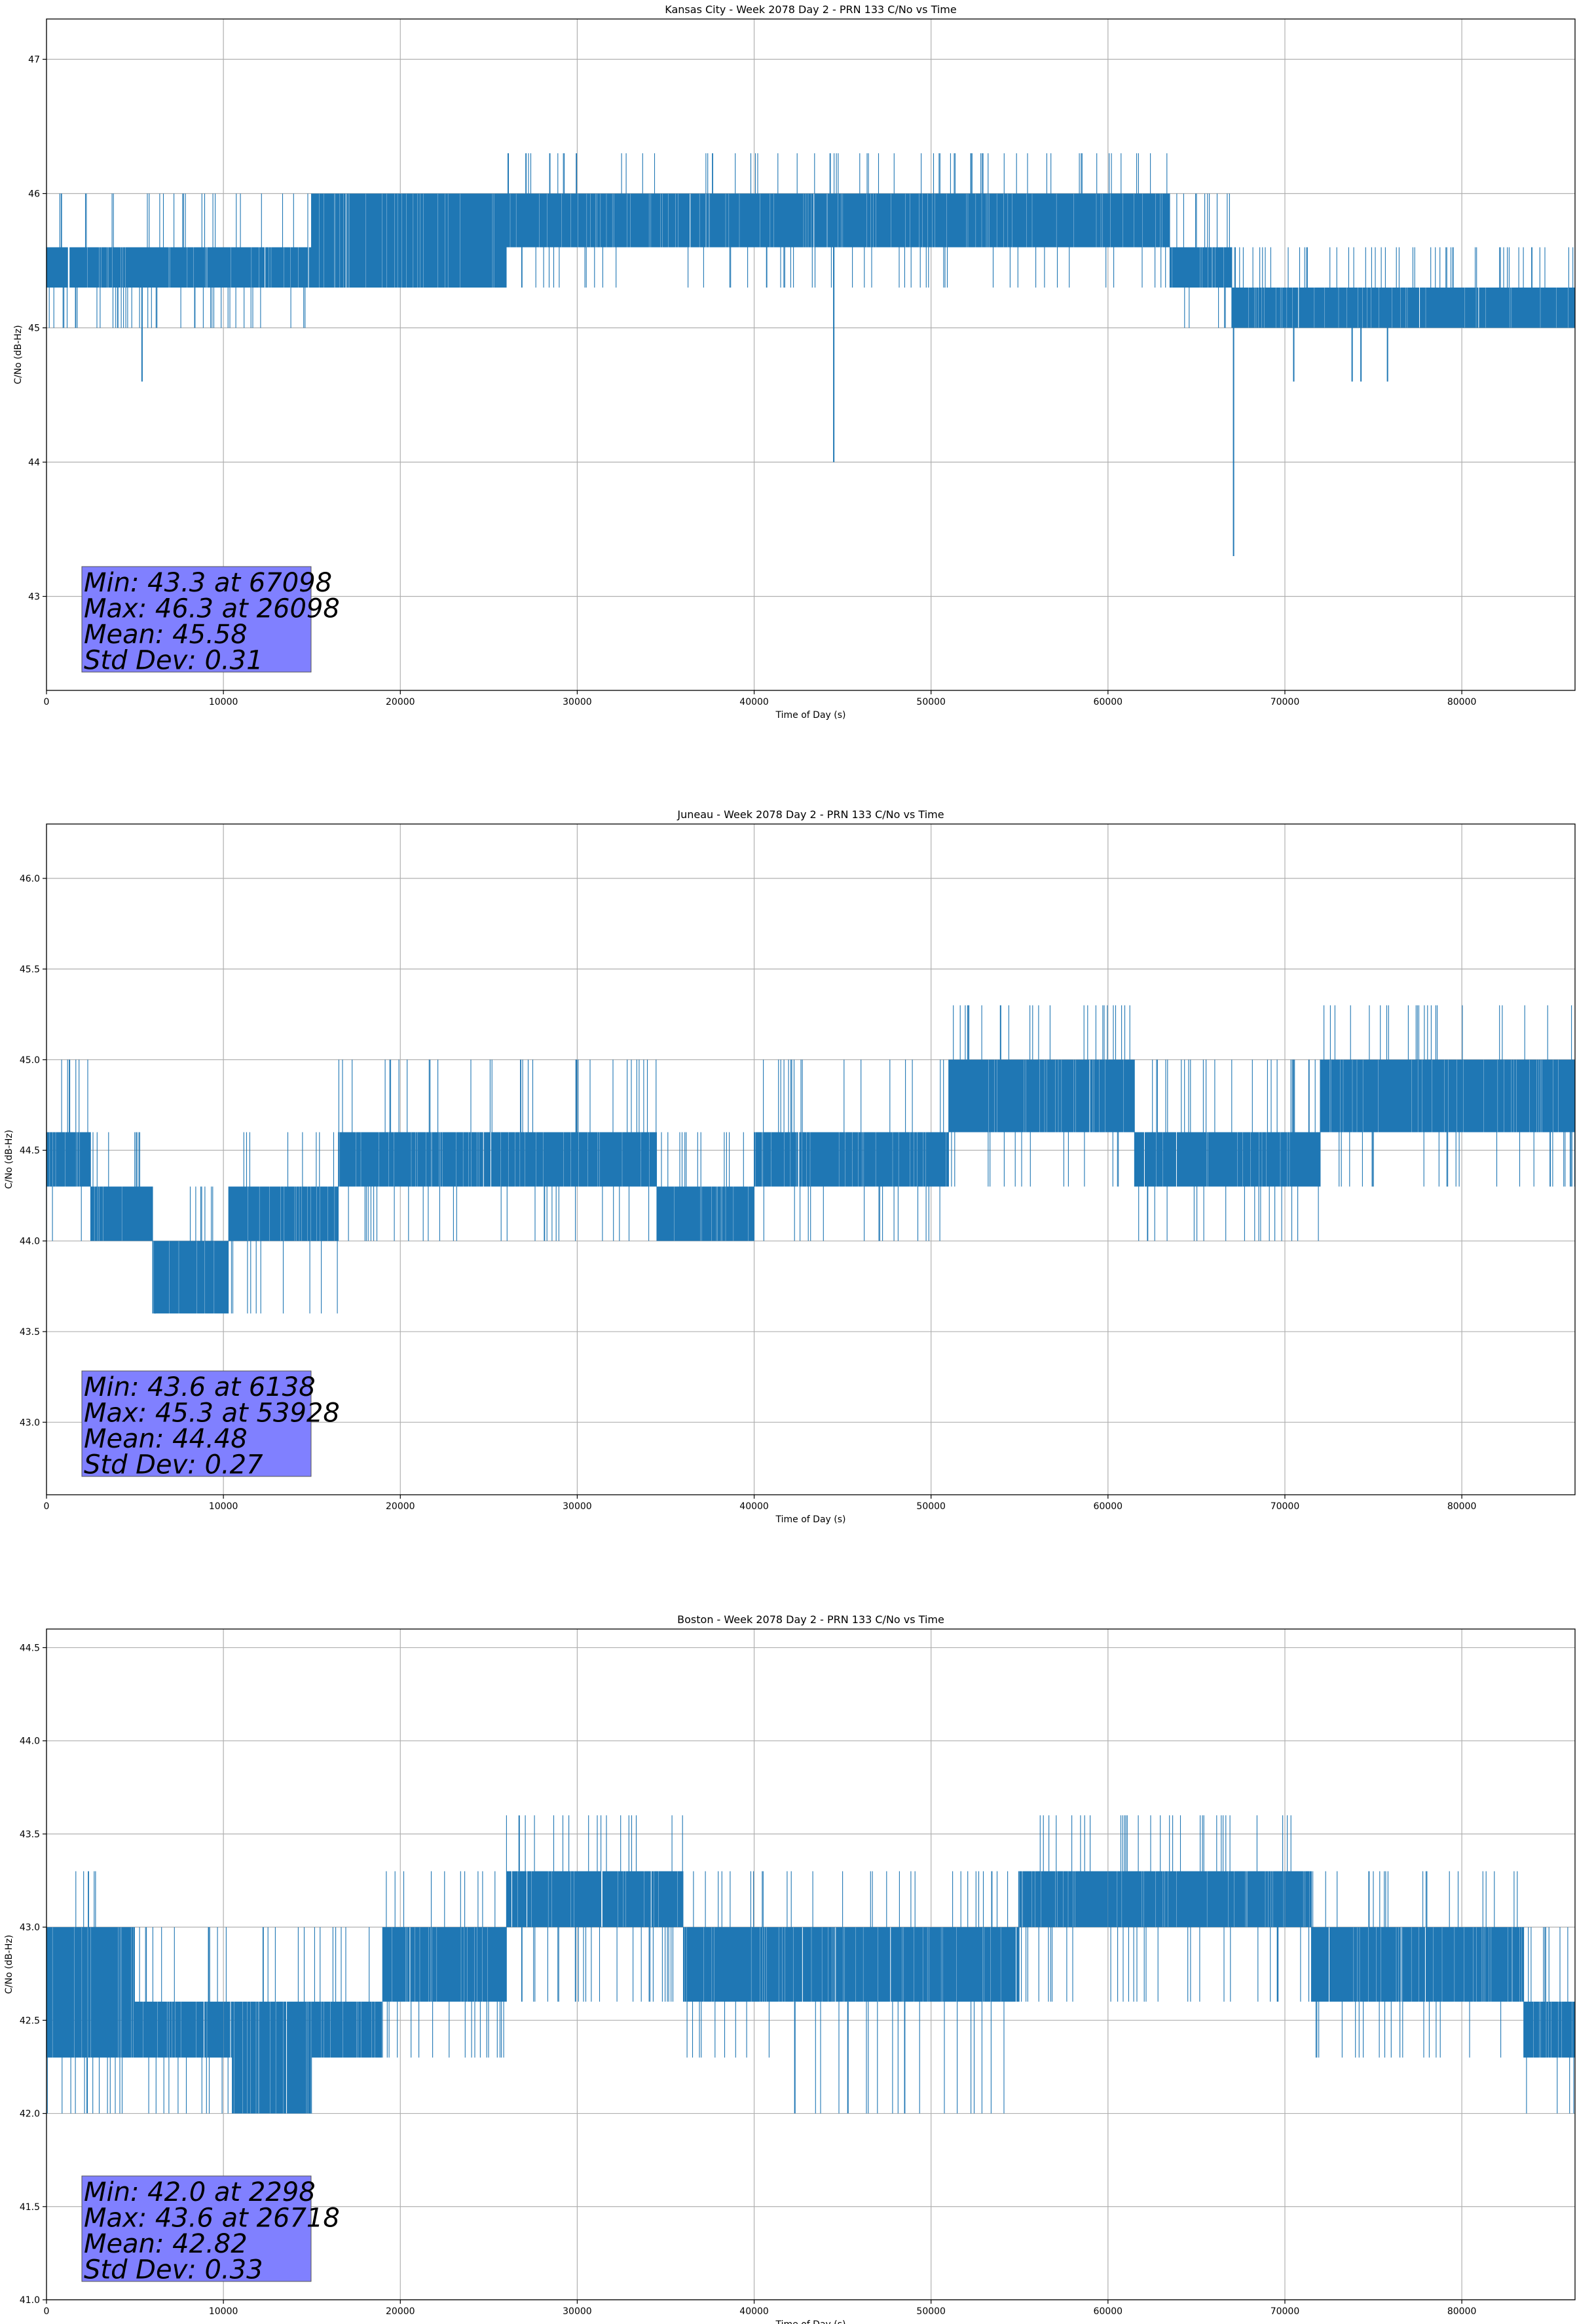  I want to click on y-tick-label: 45.0, so click(30, 1060).